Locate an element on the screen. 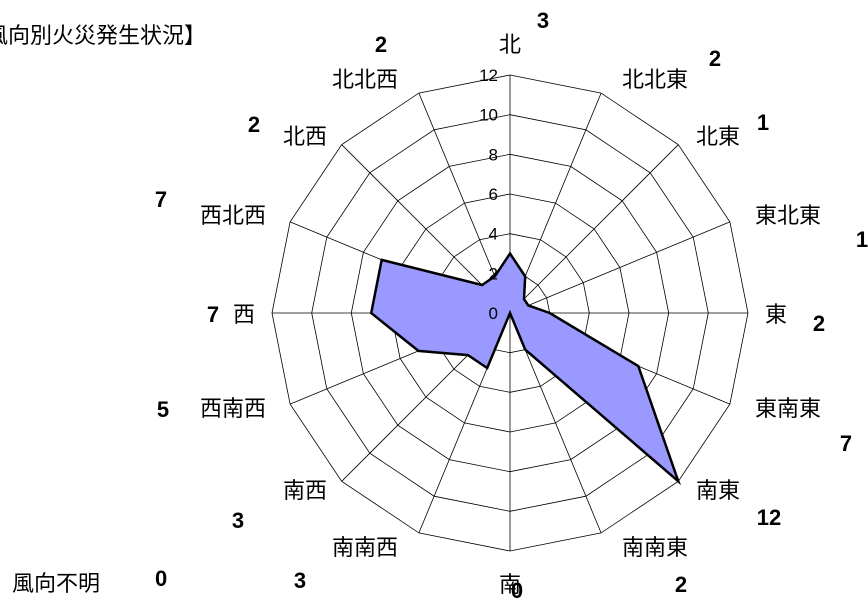 This screenshot has width=868, height=608. unknown-direction-label: 風向不明 is located at coordinates (56, 584).